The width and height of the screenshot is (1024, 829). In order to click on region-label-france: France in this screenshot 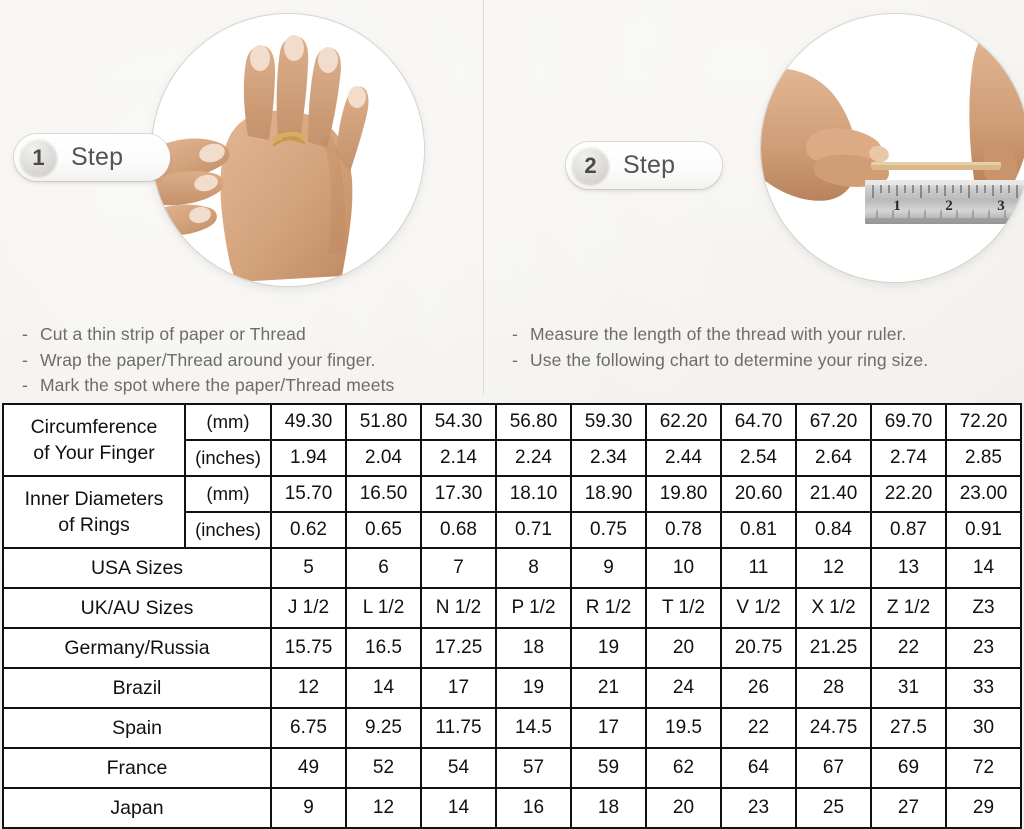, I will do `click(137, 768)`.